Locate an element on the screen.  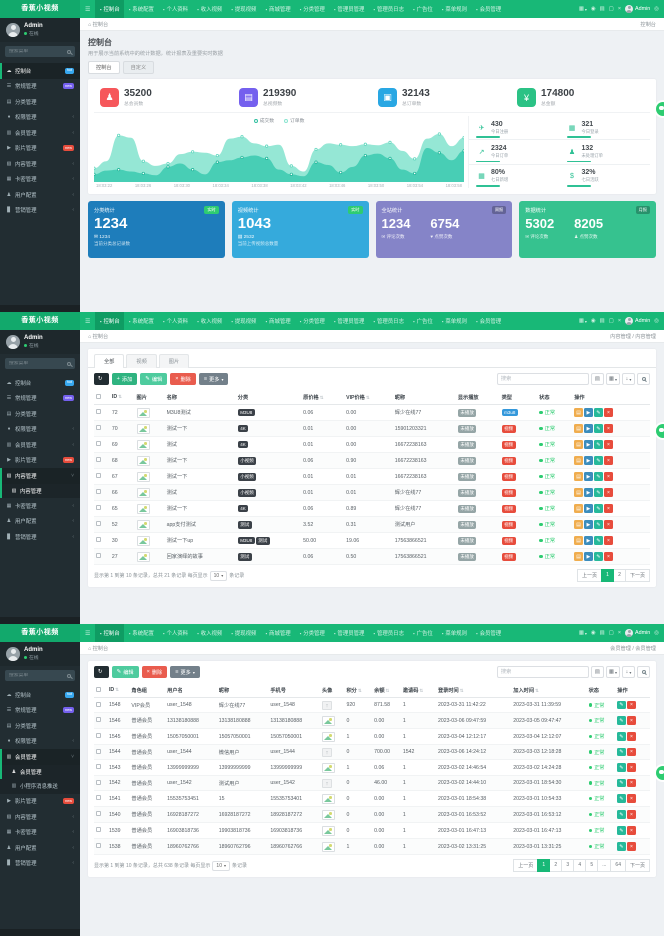
dashboard-tab: 自定义 is located at coordinates (138, 67).